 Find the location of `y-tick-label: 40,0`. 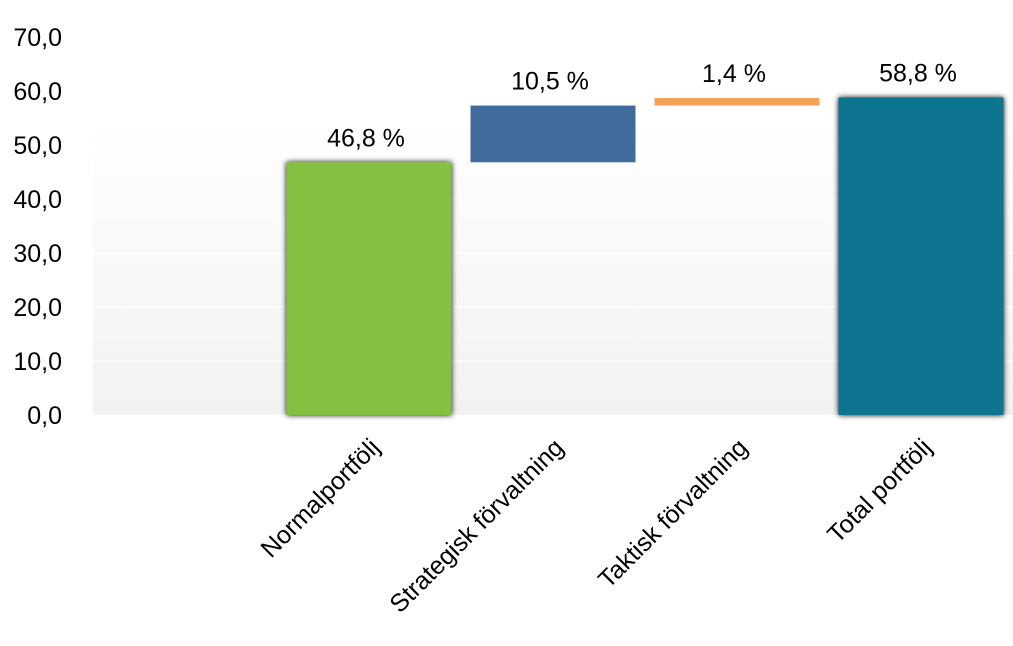

y-tick-label: 40,0 is located at coordinates (37, 200).